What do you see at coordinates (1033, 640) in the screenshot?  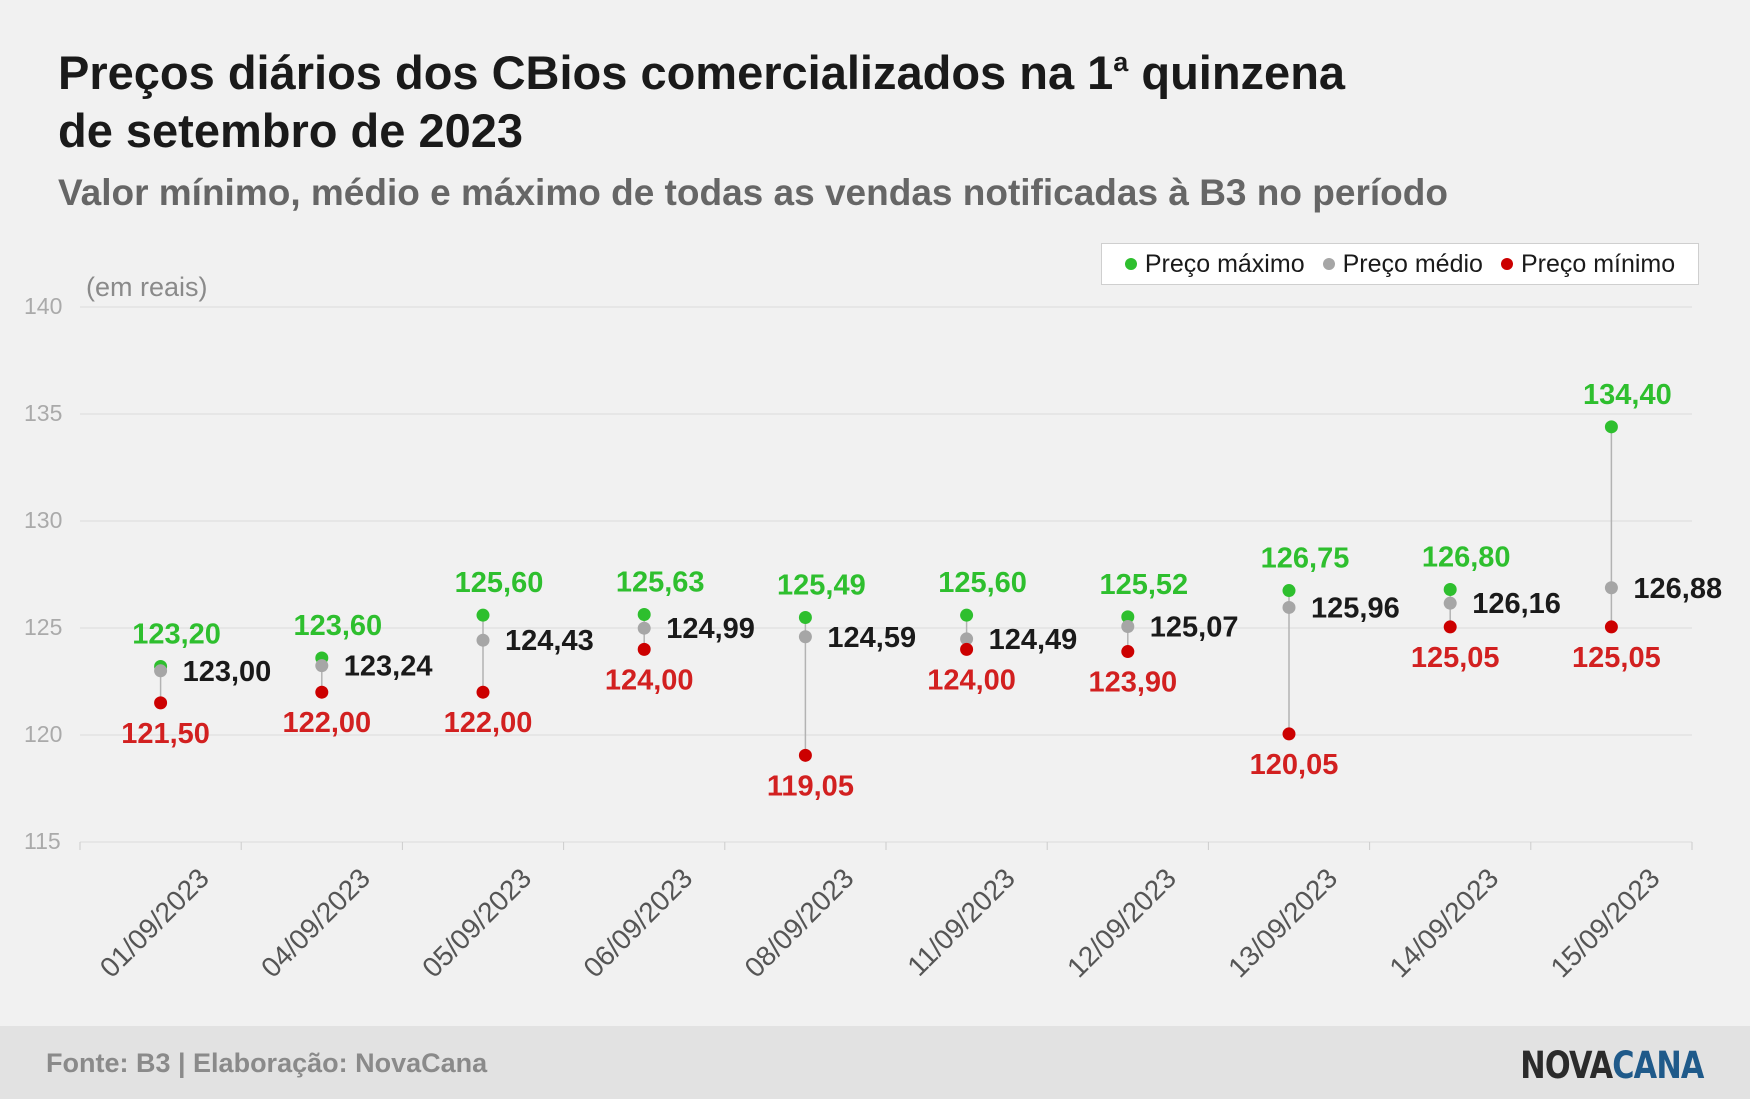 I see `mean-value-label: 124,49` at bounding box center [1033, 640].